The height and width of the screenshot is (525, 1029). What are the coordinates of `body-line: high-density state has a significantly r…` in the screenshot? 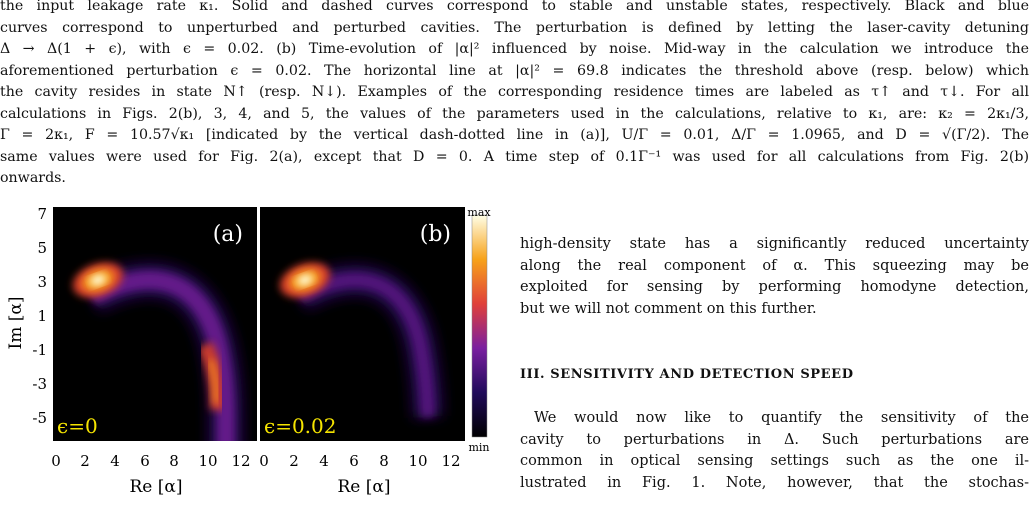 It's located at (774, 244).